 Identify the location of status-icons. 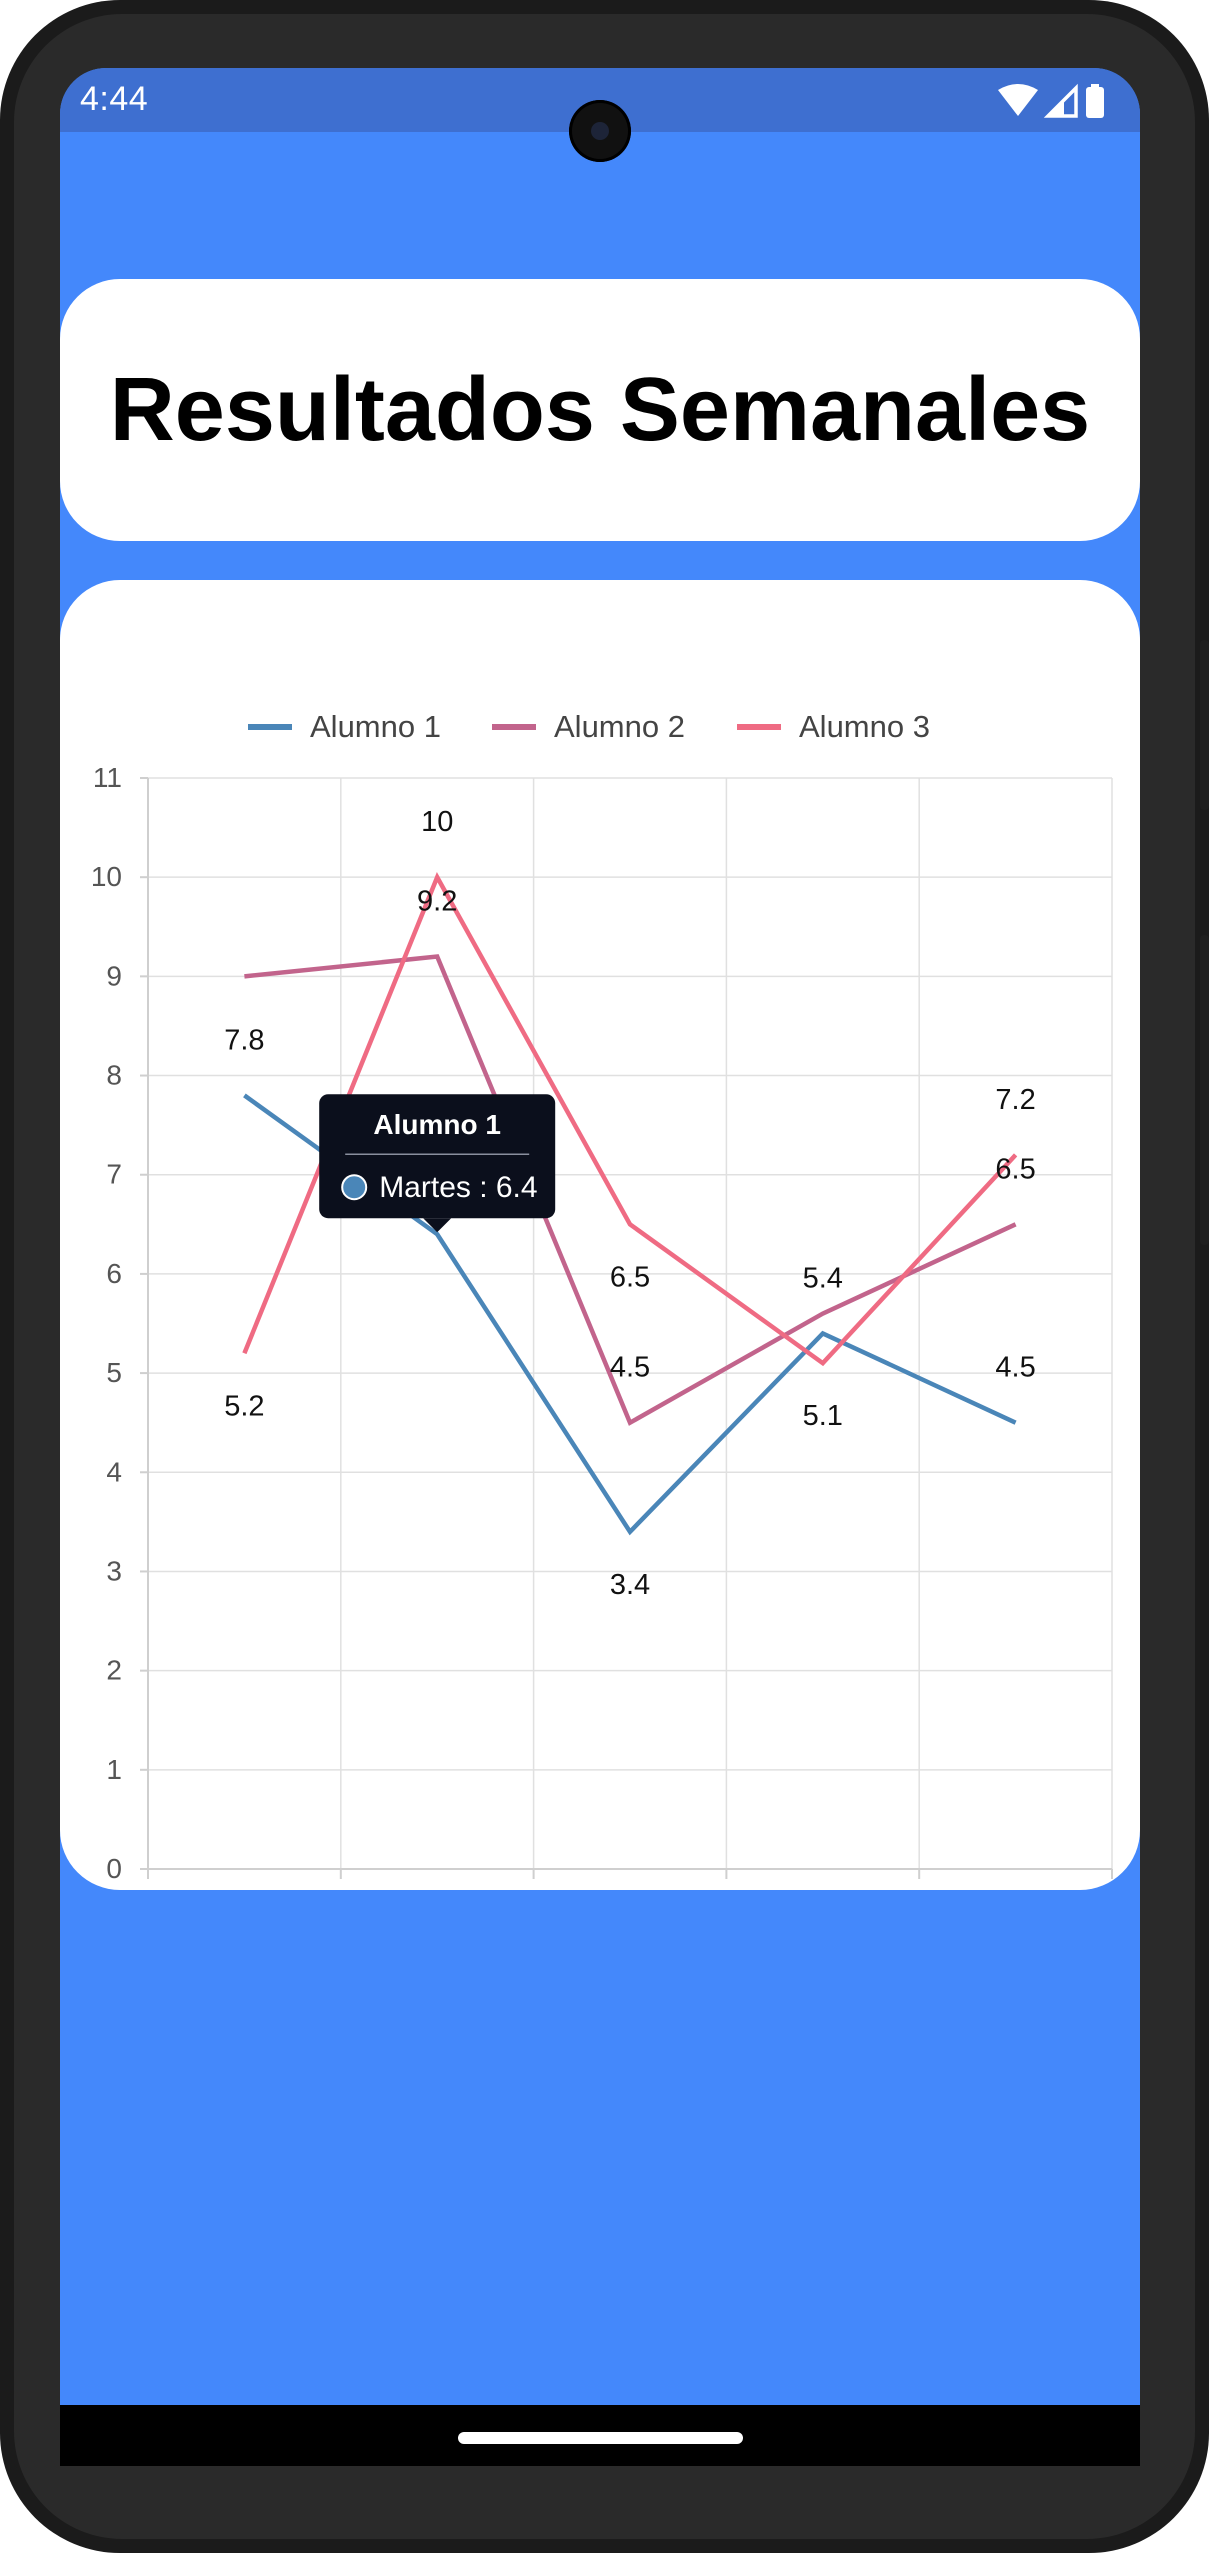
(1051, 100).